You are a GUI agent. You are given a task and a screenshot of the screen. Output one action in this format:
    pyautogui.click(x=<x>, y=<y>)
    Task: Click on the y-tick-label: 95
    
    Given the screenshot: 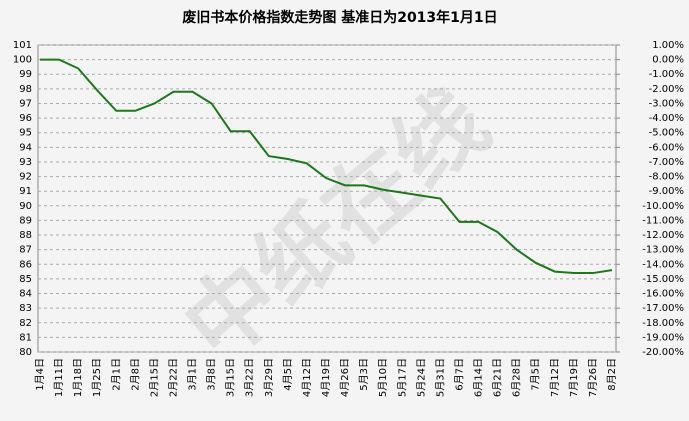 What is the action you would take?
    pyautogui.click(x=25, y=133)
    